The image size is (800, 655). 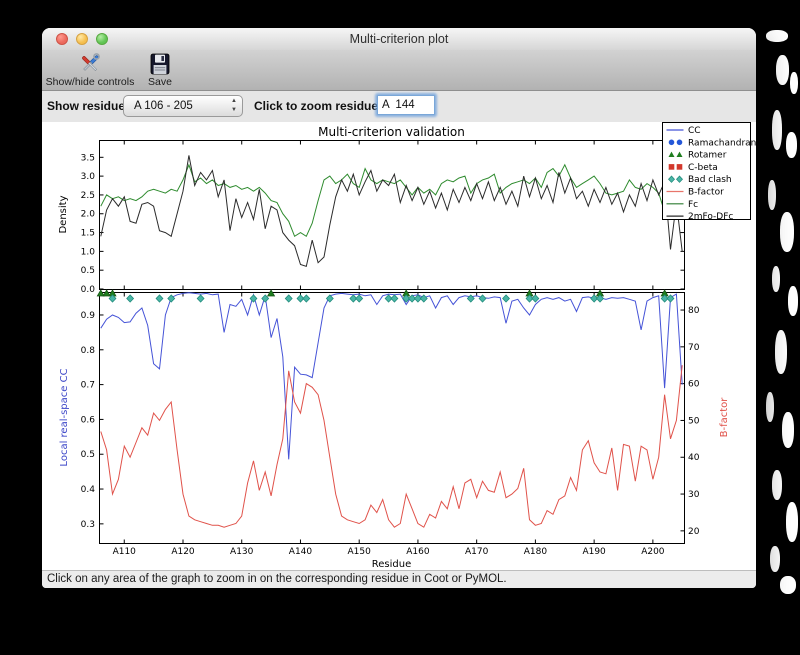 I want to click on density-tick-label: 0.0, so click(x=88, y=290).